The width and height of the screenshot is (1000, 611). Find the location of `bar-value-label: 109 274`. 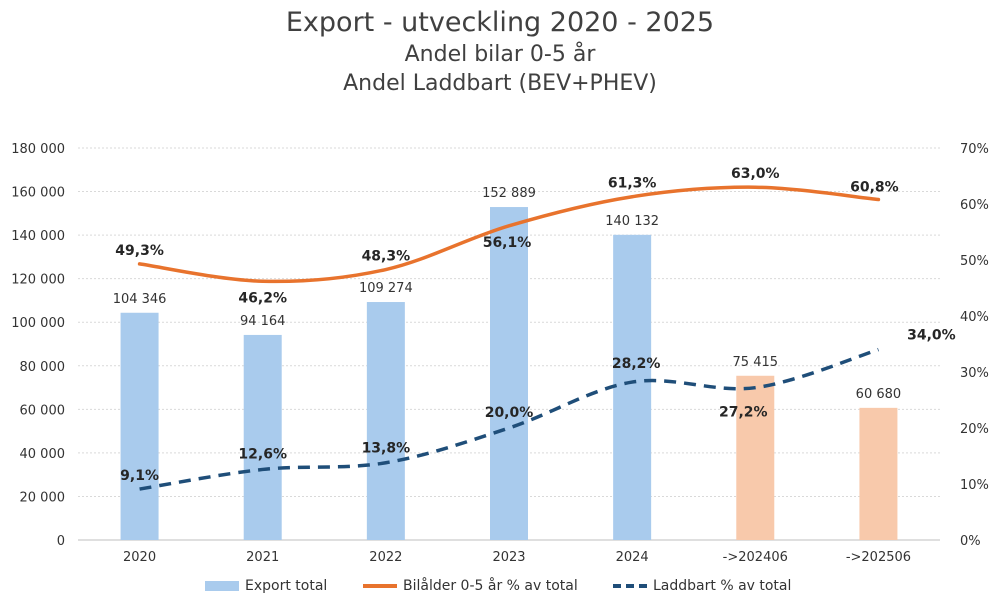

bar-value-label: 109 274 is located at coordinates (386, 288).